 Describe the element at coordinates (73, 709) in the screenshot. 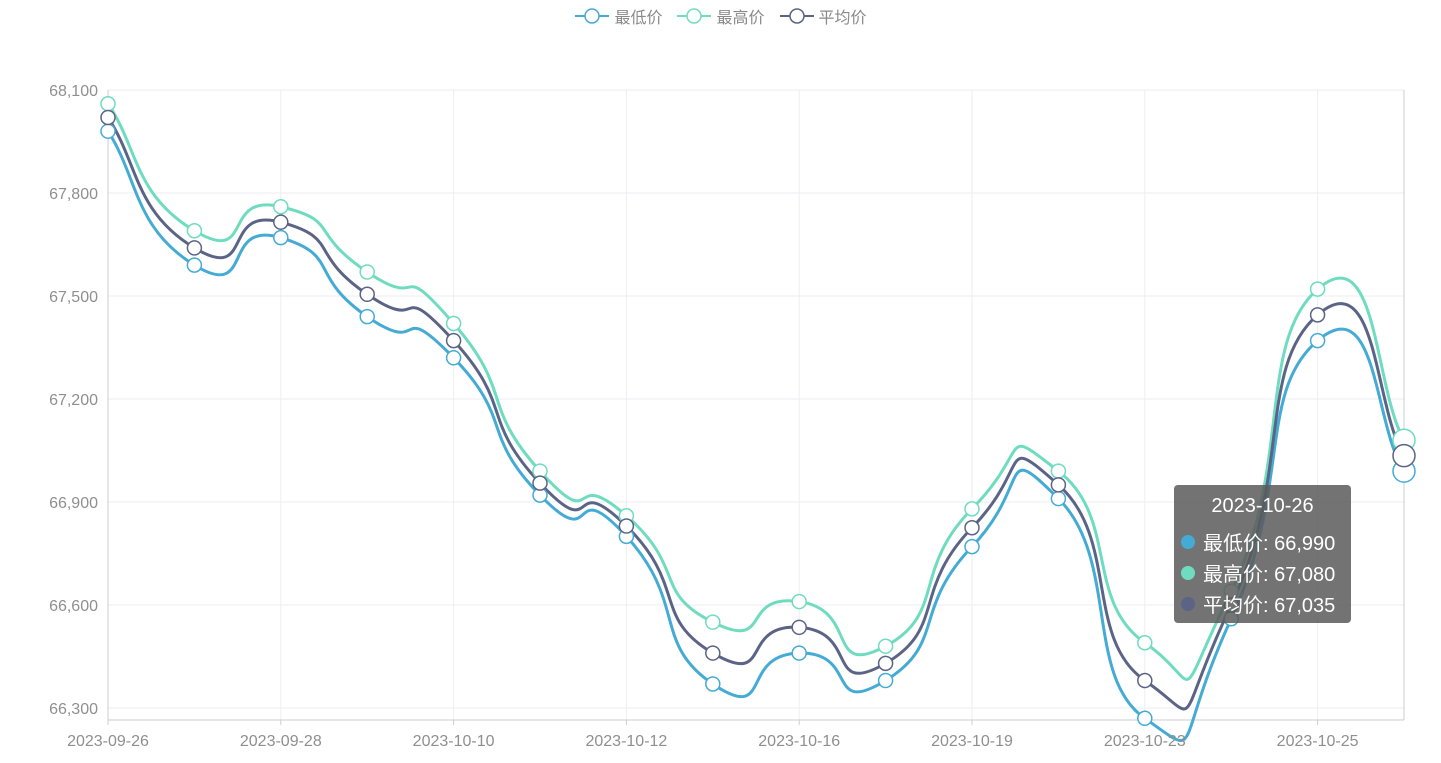

I see `y-tick-label: 66,300` at that location.